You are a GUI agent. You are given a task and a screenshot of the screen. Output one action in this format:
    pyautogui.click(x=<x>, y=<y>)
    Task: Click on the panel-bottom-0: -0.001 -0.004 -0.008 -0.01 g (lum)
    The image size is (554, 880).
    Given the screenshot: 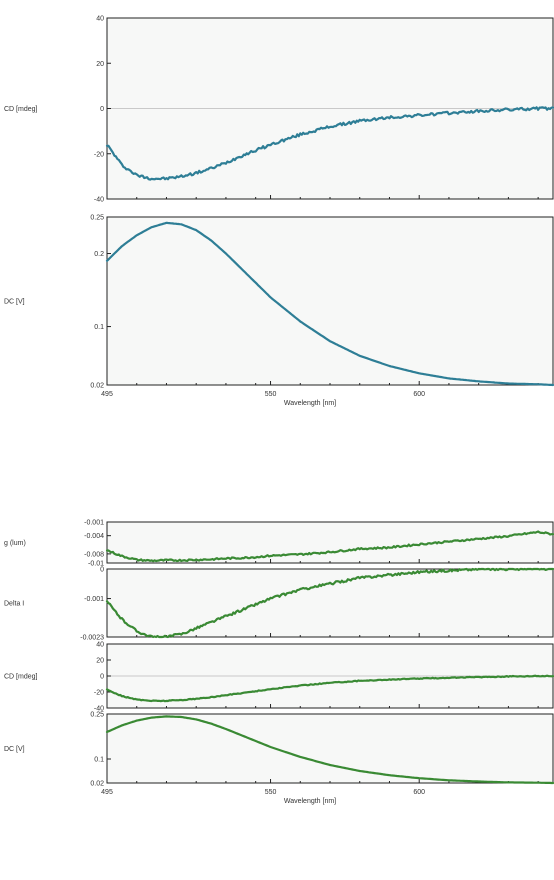 What is the action you would take?
    pyautogui.click(x=279, y=544)
    